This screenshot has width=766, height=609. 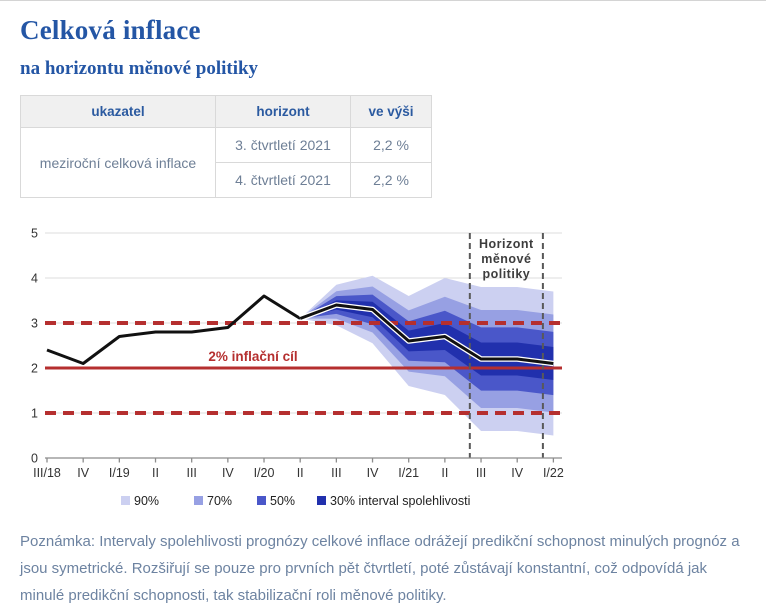 I want to click on legend-label: 30% interval spolehlivosti, so click(x=400, y=501).